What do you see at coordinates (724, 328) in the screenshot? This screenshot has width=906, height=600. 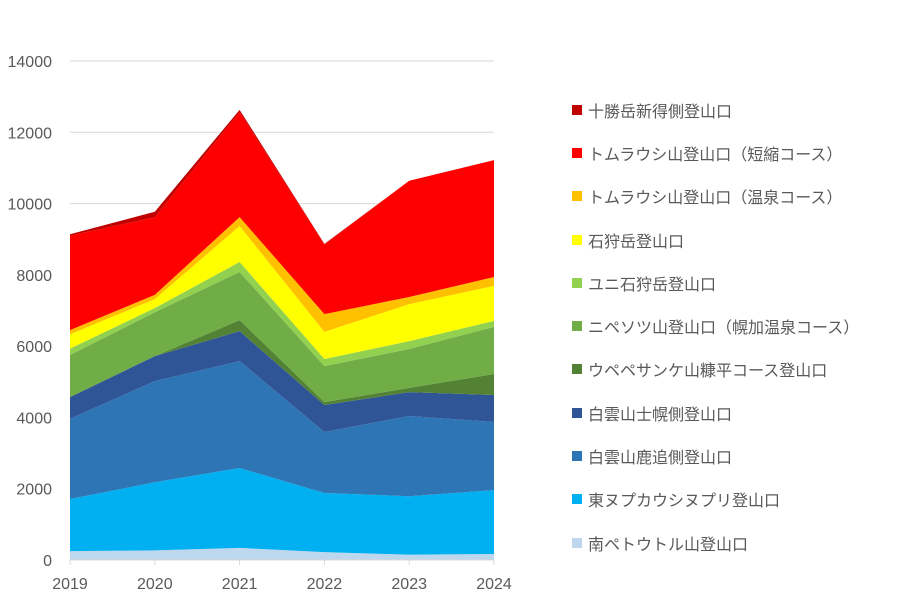 I see `legend-label: ニペソツ山登山口（幌加温泉コース）` at bounding box center [724, 328].